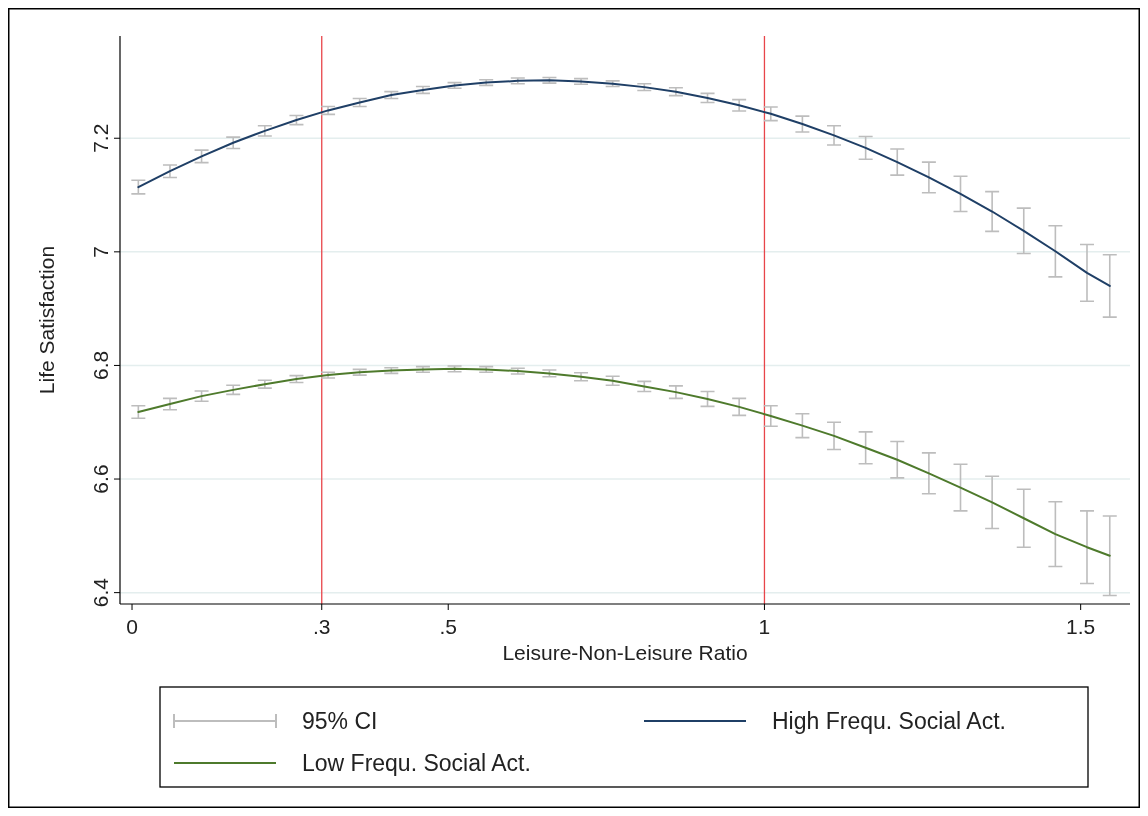 The height and width of the screenshot is (816, 1148). What do you see at coordinates (448, 626) in the screenshot?
I see `x-tick-label: .5` at bounding box center [448, 626].